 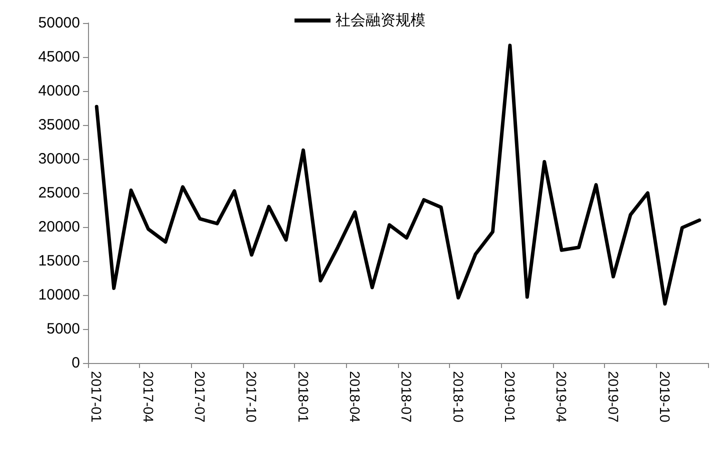 I want to click on x-tick-label: 2018-01, so click(x=303, y=397).